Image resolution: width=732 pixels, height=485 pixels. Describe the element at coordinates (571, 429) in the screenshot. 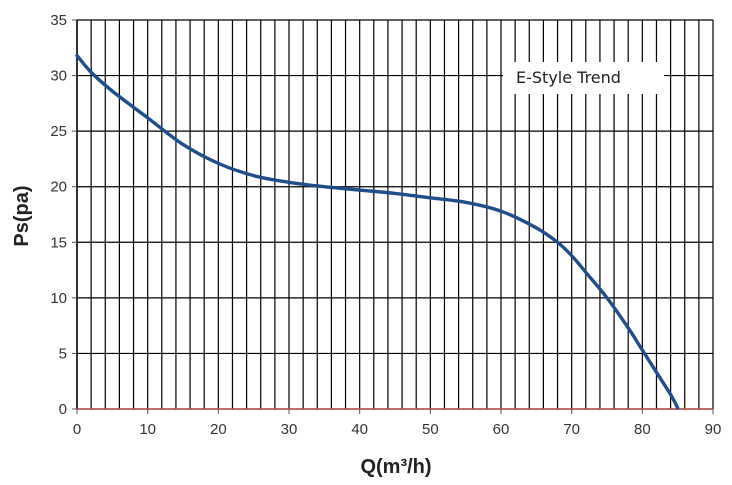

I see `x-tick-label: 70` at that location.